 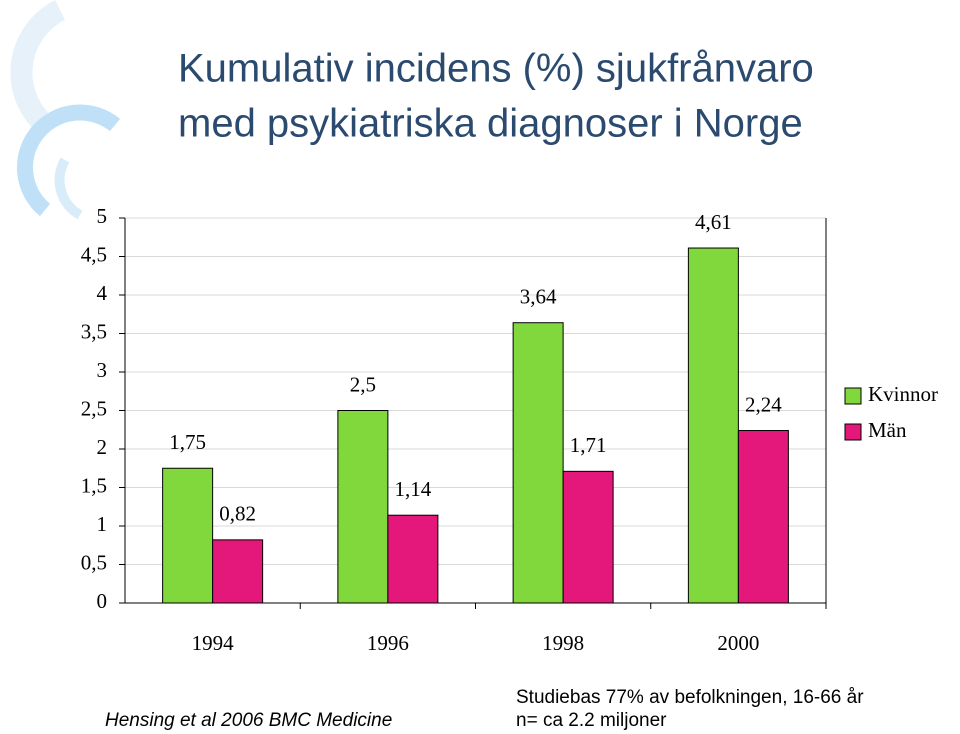 I want to click on data-label: 4,61, so click(x=713, y=222).